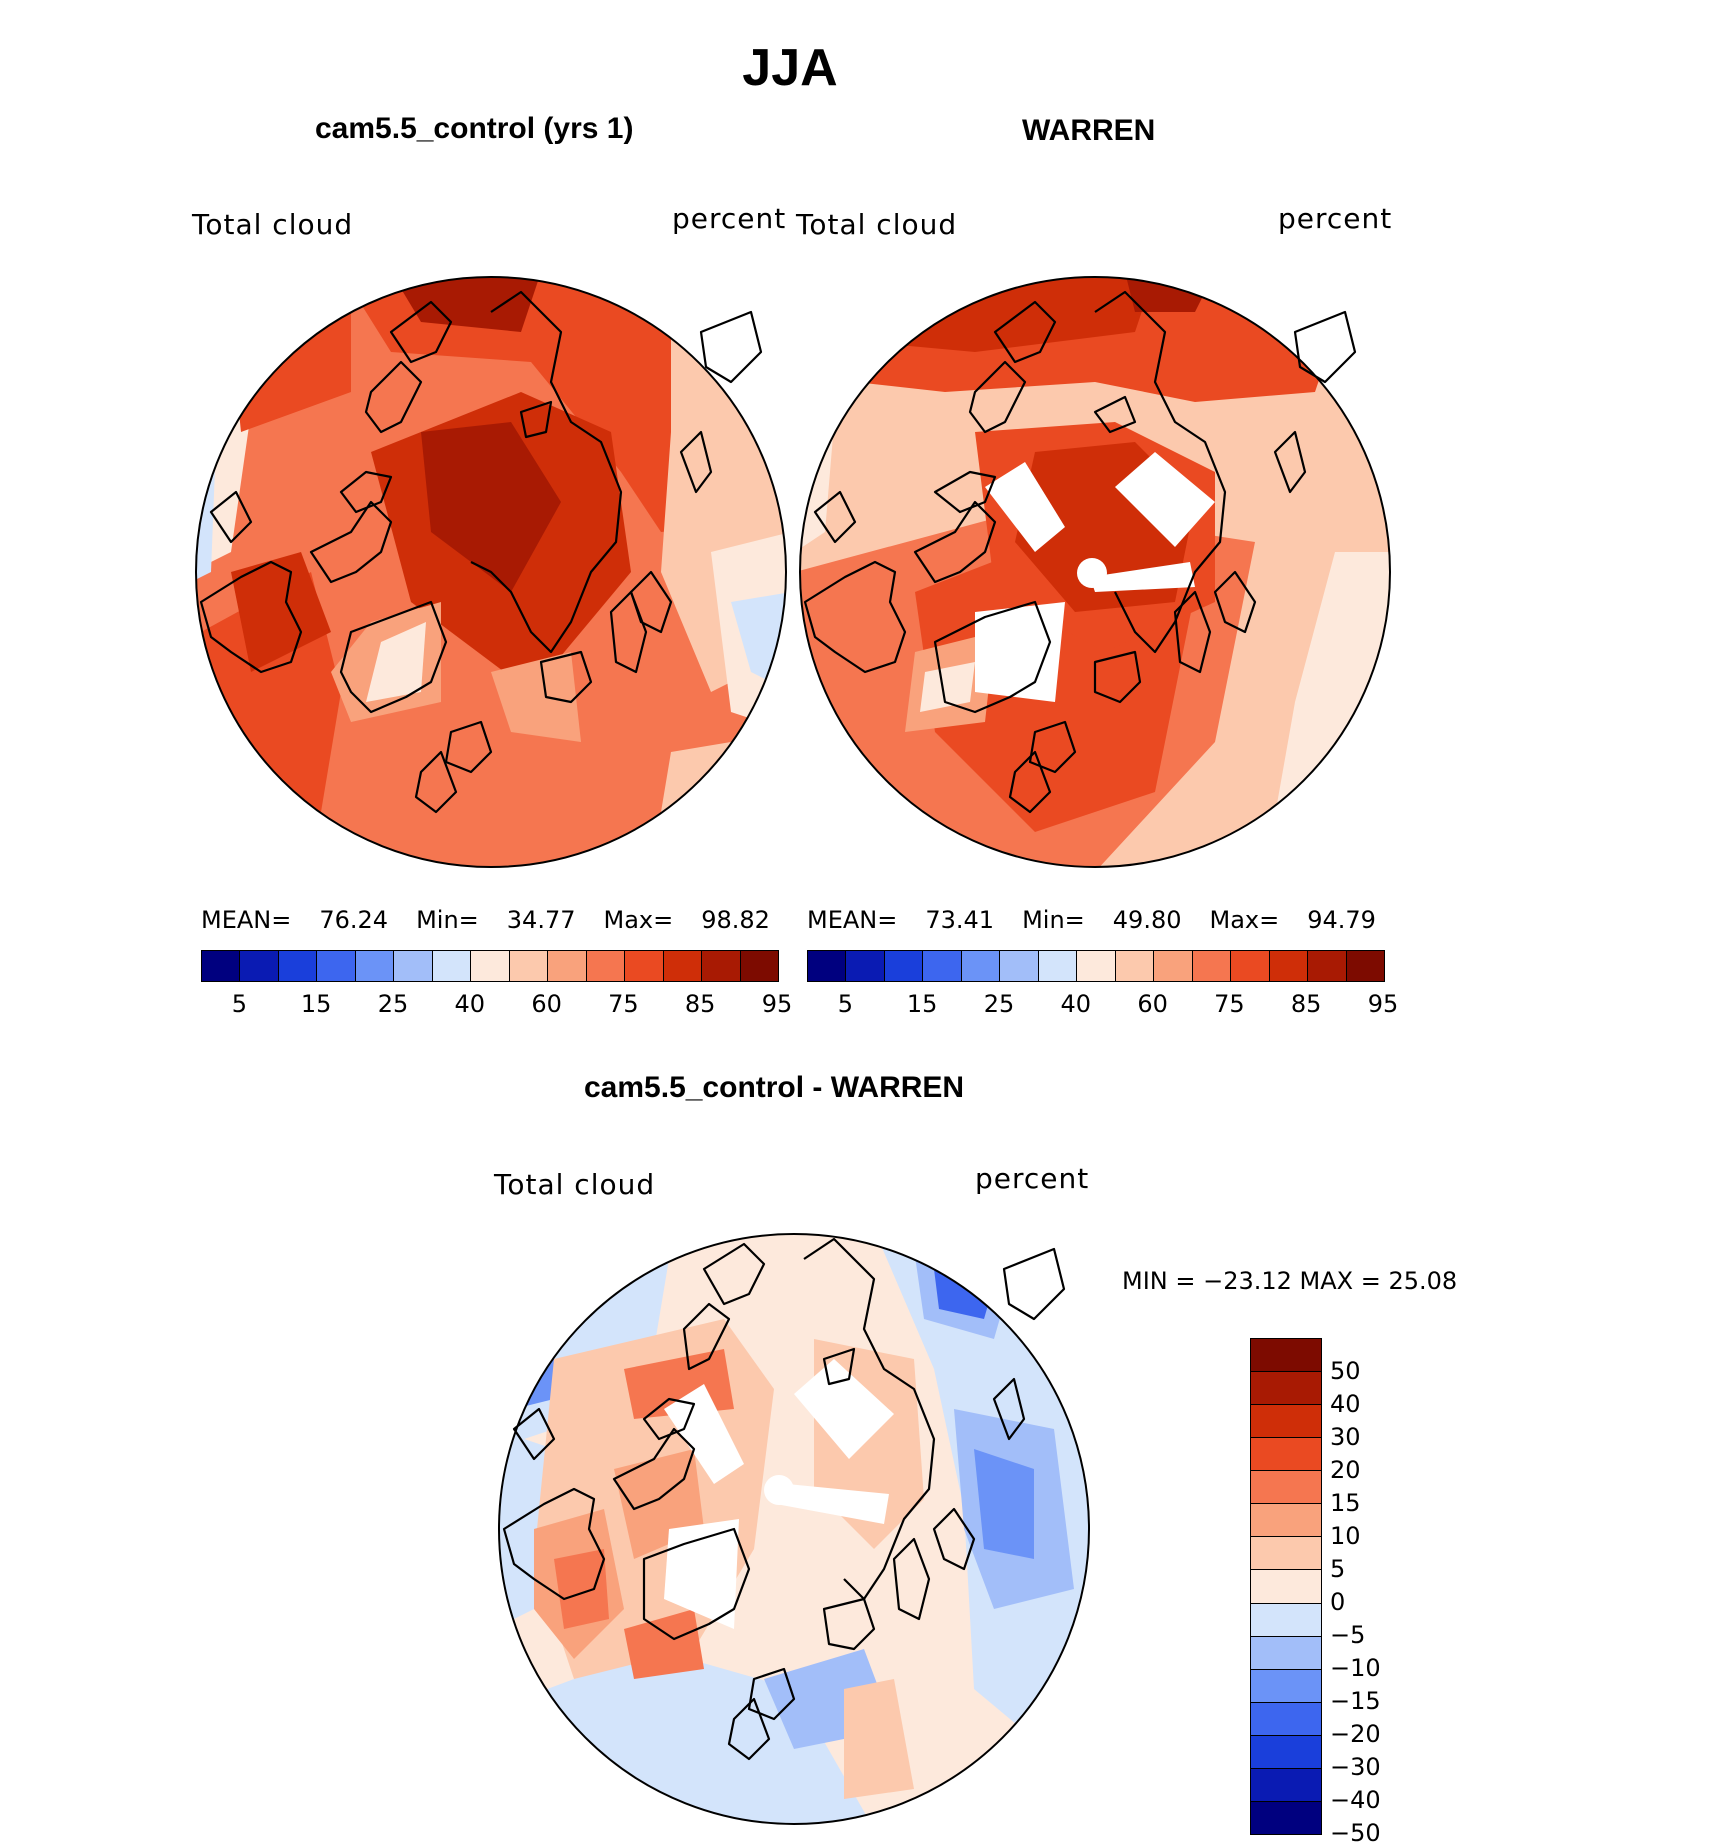 The width and height of the screenshot is (1710, 1847). I want to click on colorbar-tick-label: 60, so click(546, 1004).